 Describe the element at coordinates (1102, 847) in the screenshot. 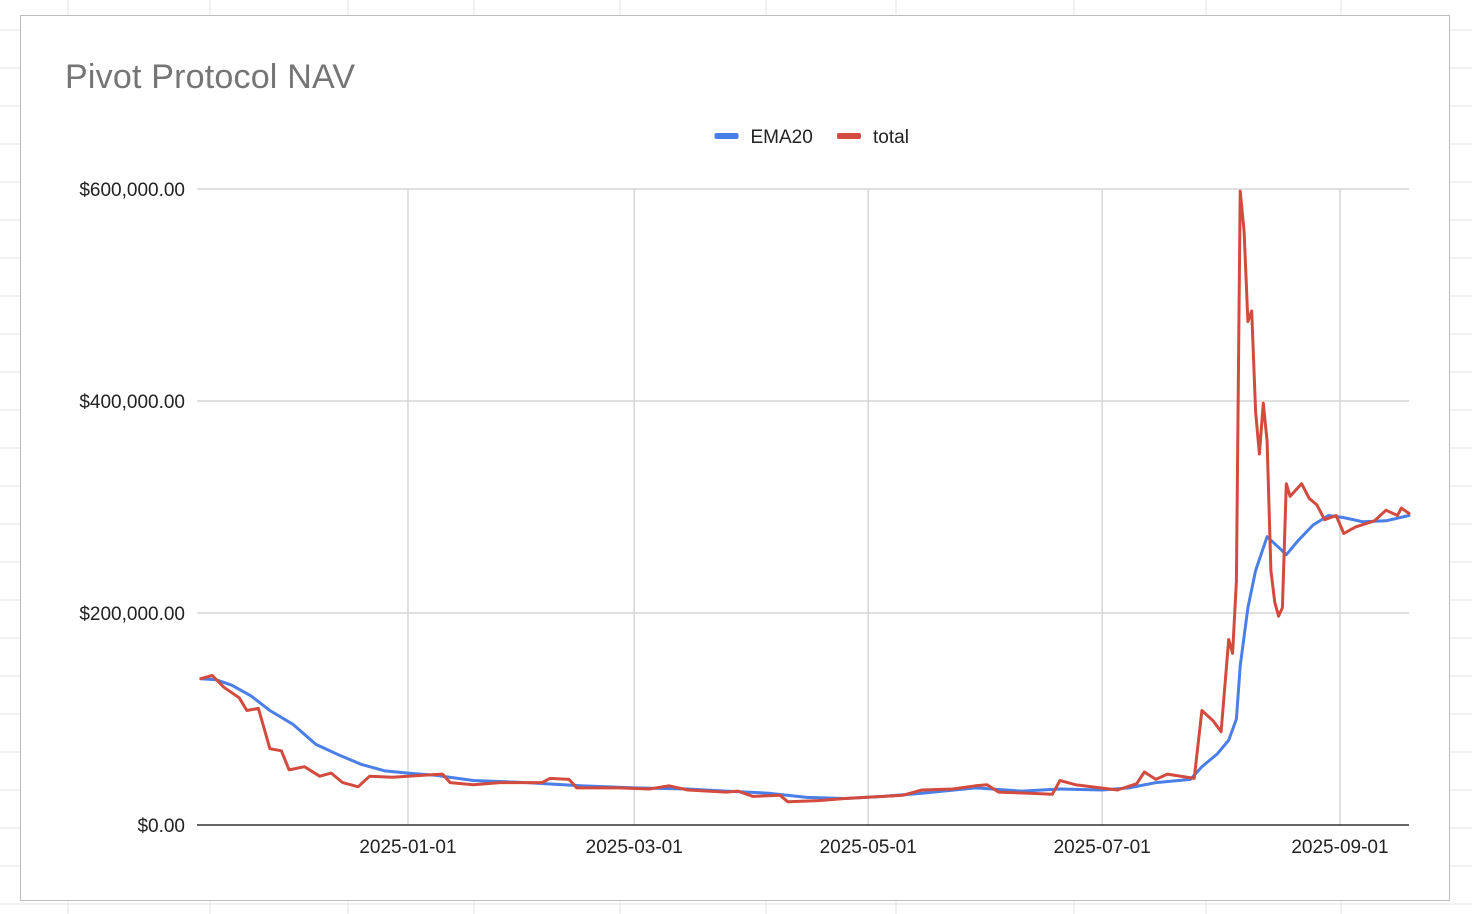

I see `x-tick-label: 2025-07-01` at that location.